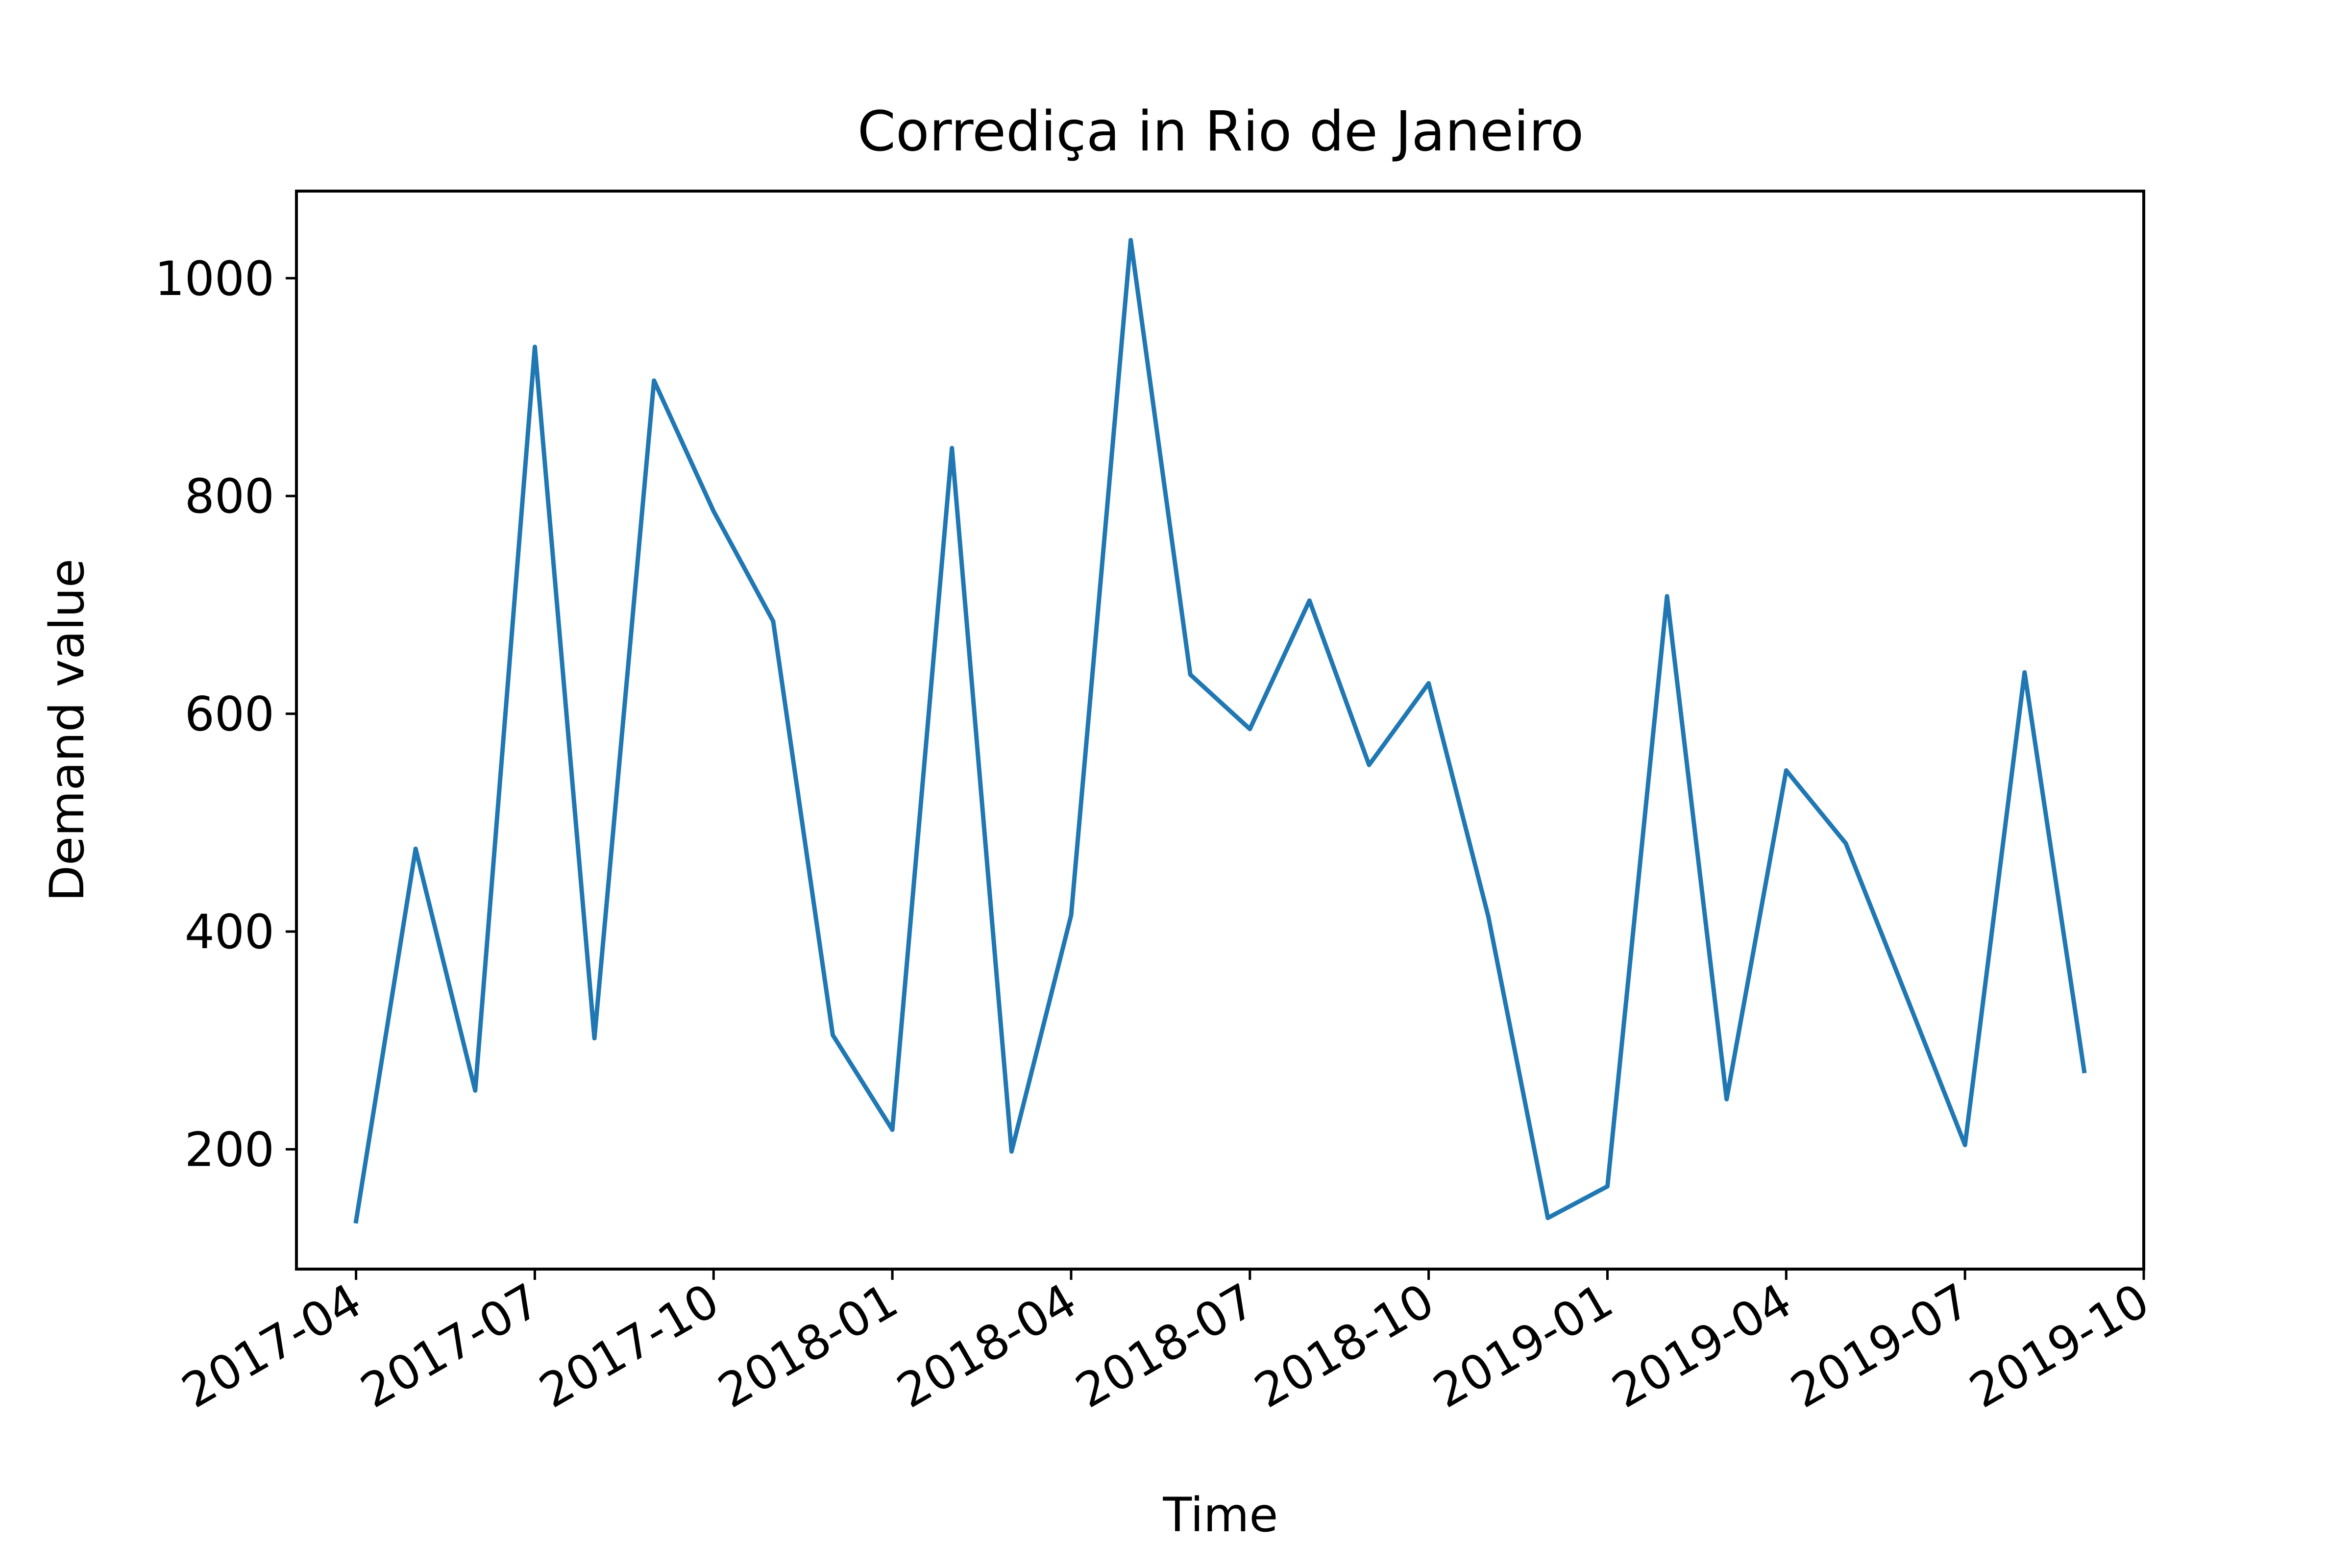 This screenshot has width=2352, height=1568. I want to click on x-tick-label: 2019-04, so click(1701, 1346).